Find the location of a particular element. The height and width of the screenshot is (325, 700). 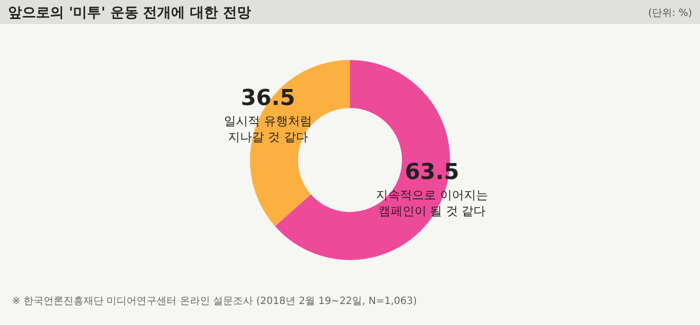

text: ※ 한국언론진흥재단 미디어연구센터 온라인 설문조사 (2018년 2월 19~22일, N=1,063) is located at coordinates (215, 301).